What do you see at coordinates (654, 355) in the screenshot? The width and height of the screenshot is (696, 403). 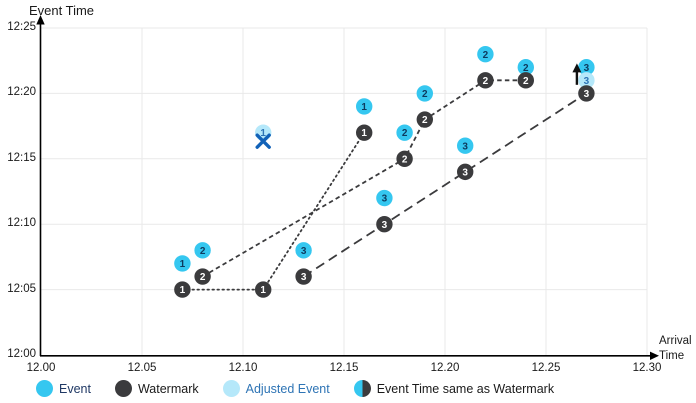 I see `x-axis-arrow-icon` at bounding box center [654, 355].